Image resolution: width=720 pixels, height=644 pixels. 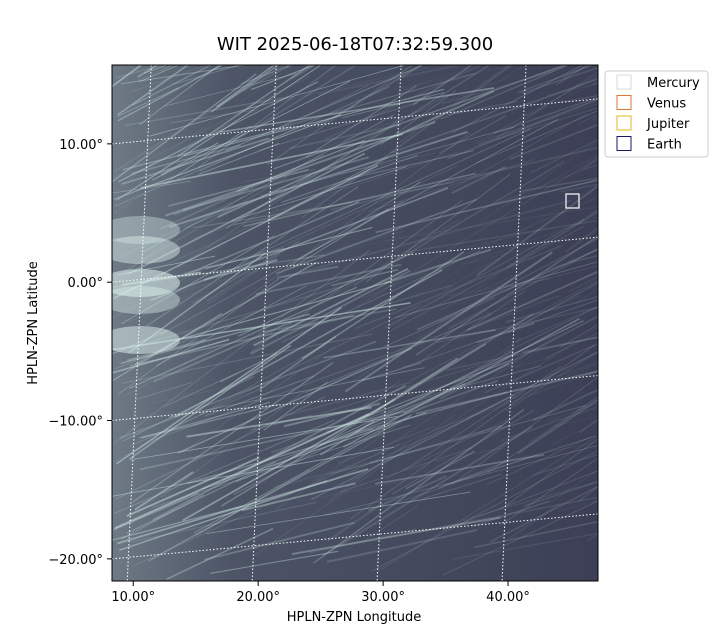 What do you see at coordinates (383, 597) in the screenshot?
I see `x-tick-label: 30.00°` at bounding box center [383, 597].